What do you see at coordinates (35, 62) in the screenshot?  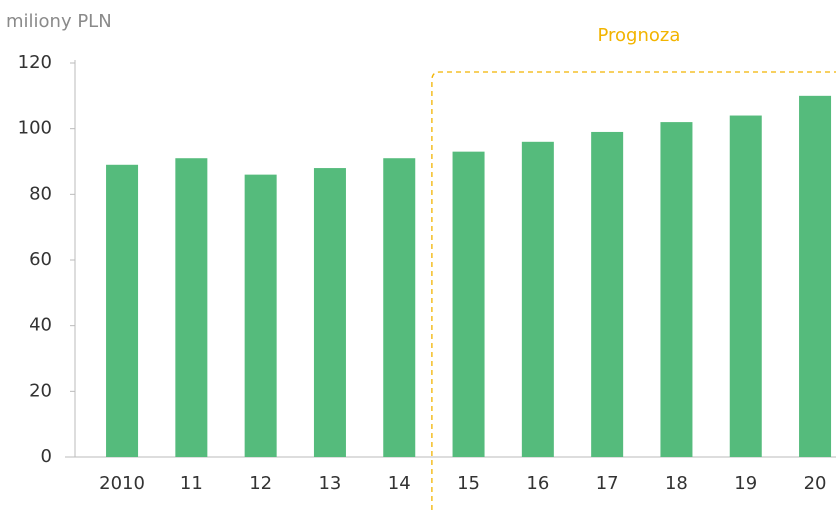 I see `y-tick-label: 120` at bounding box center [35, 62].